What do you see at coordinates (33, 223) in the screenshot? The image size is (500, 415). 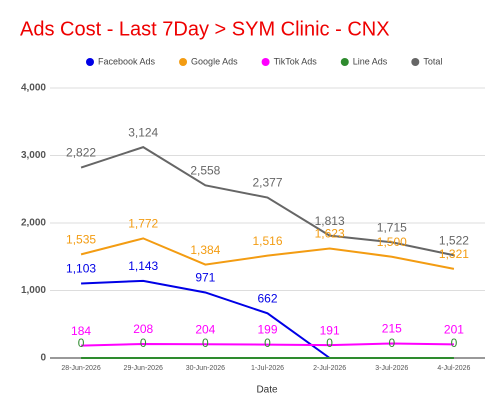 I see `y-tick-label: 2,000` at bounding box center [33, 223].